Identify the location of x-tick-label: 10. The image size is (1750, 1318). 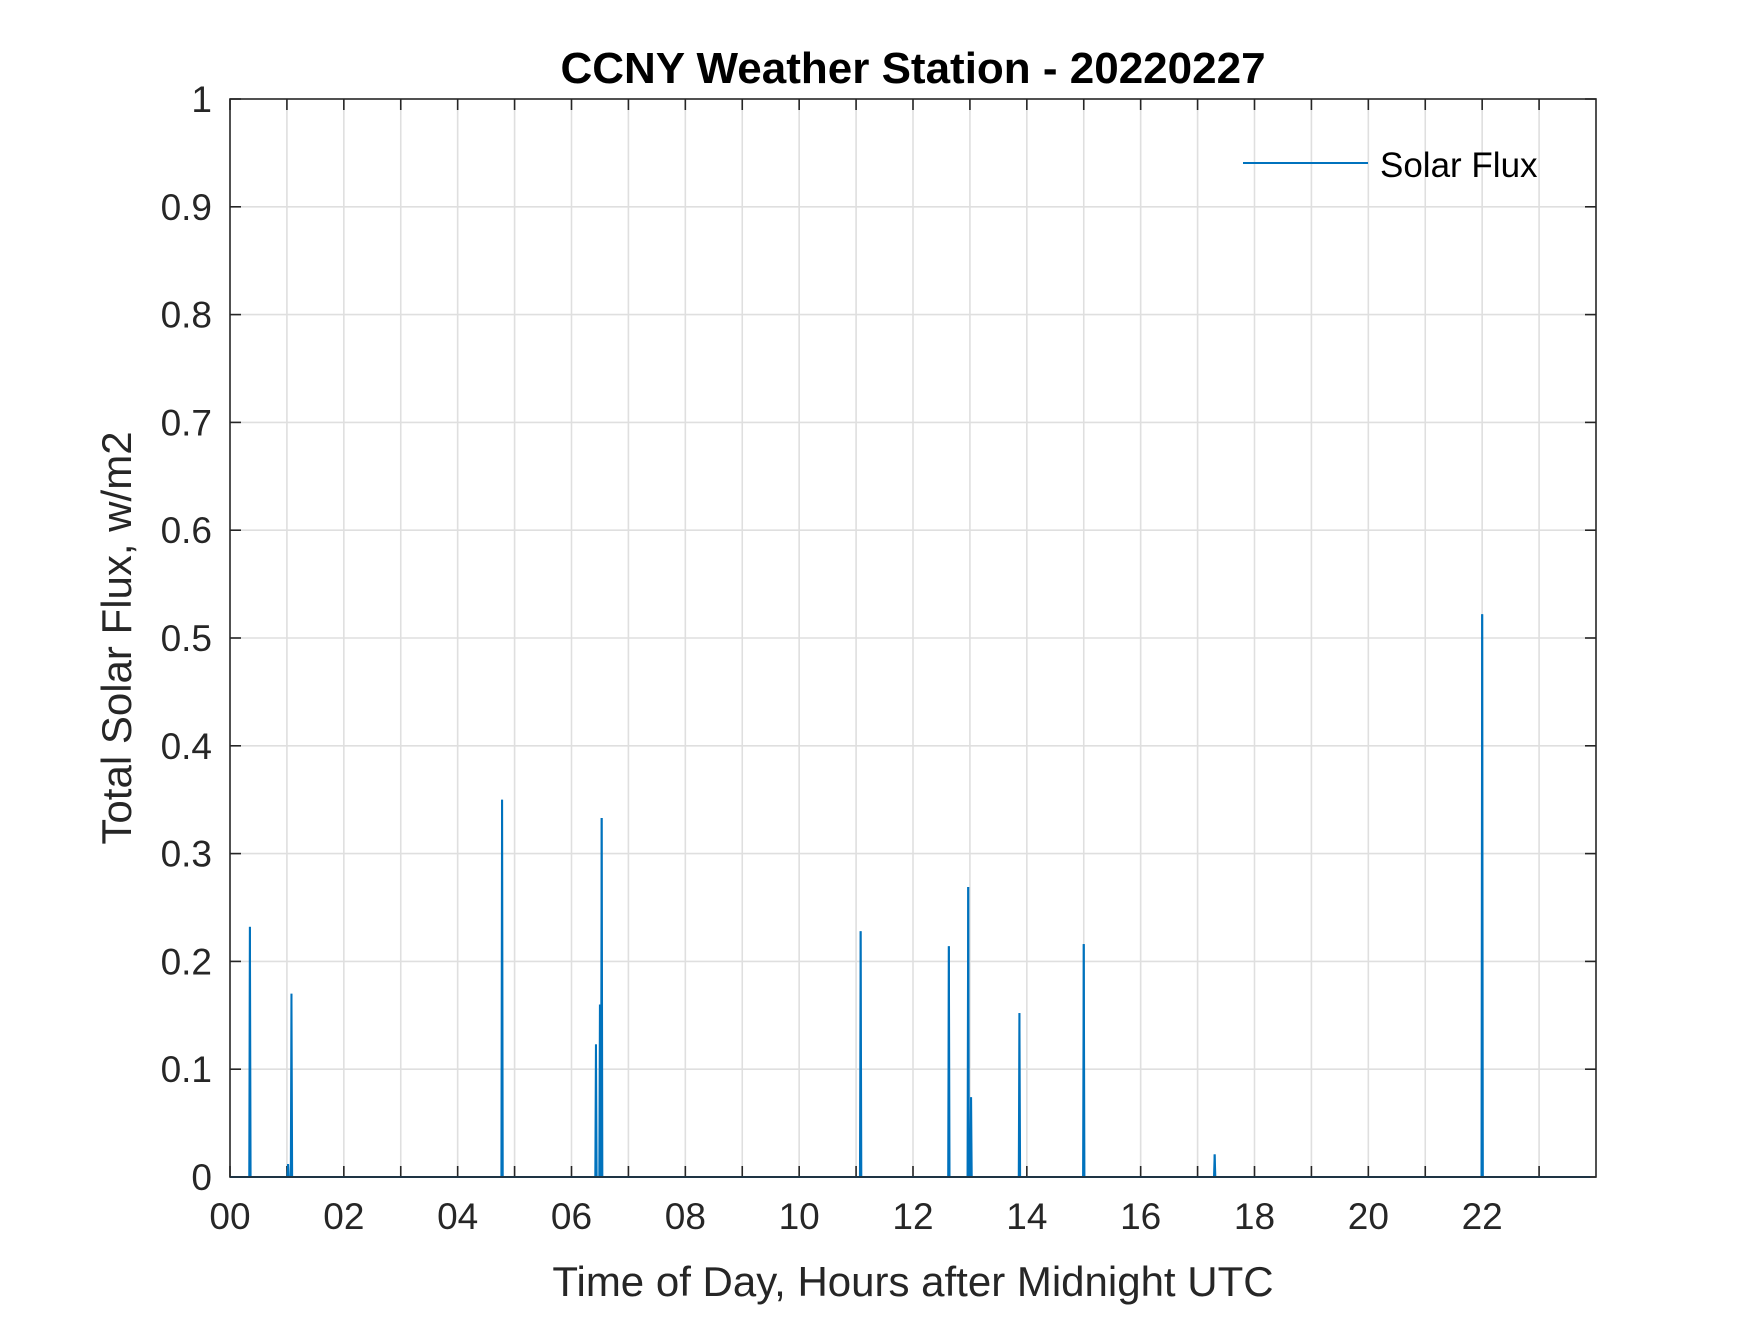
(799, 1216).